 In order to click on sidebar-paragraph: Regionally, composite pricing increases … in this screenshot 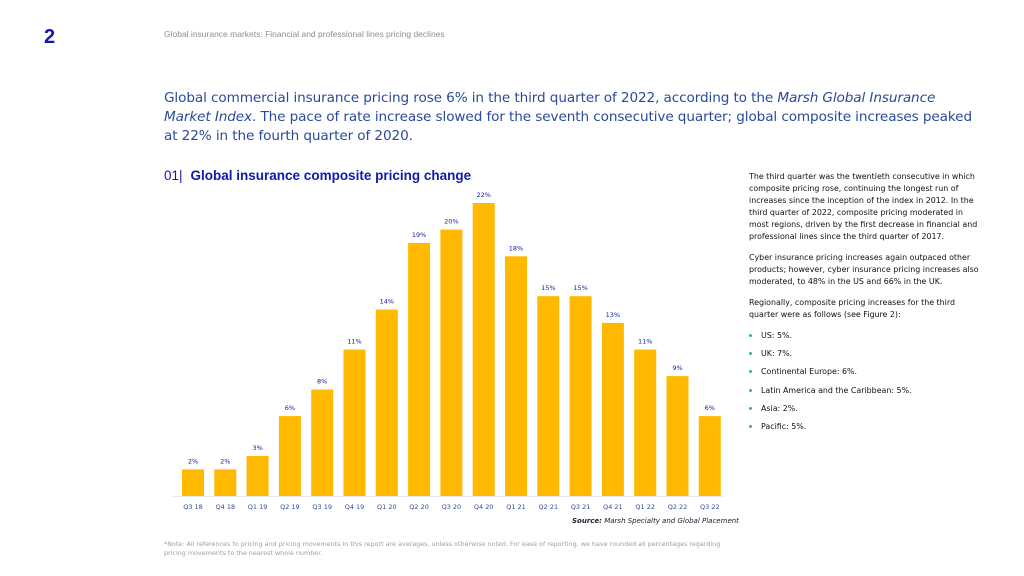, I will do `click(852, 308)`.